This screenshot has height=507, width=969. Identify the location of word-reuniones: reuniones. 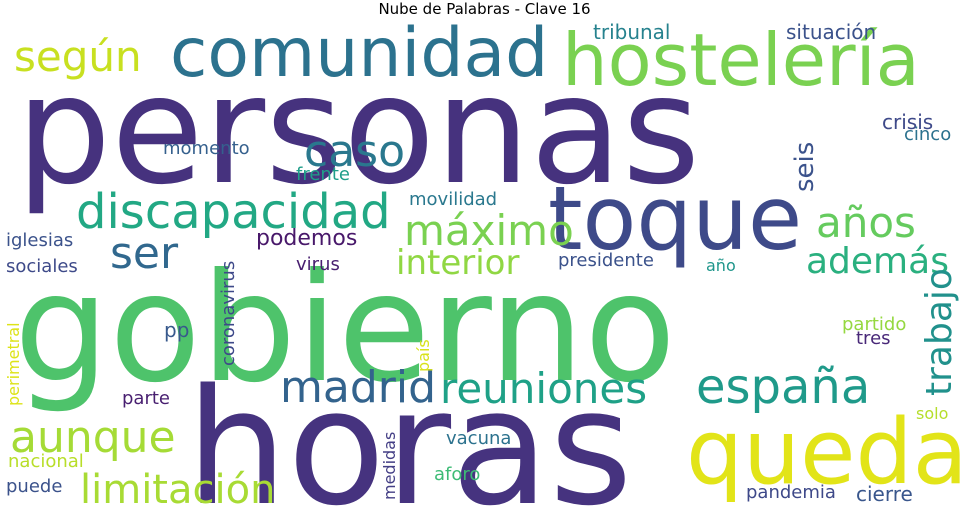
(544, 388).